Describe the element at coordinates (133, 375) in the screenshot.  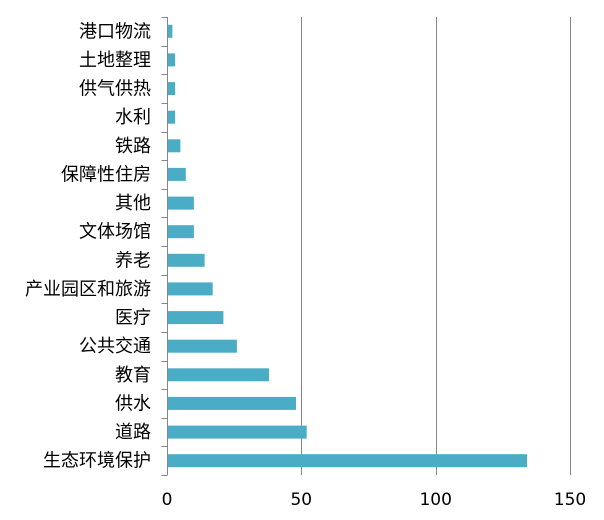
I see `category-label-3: 教育` at that location.